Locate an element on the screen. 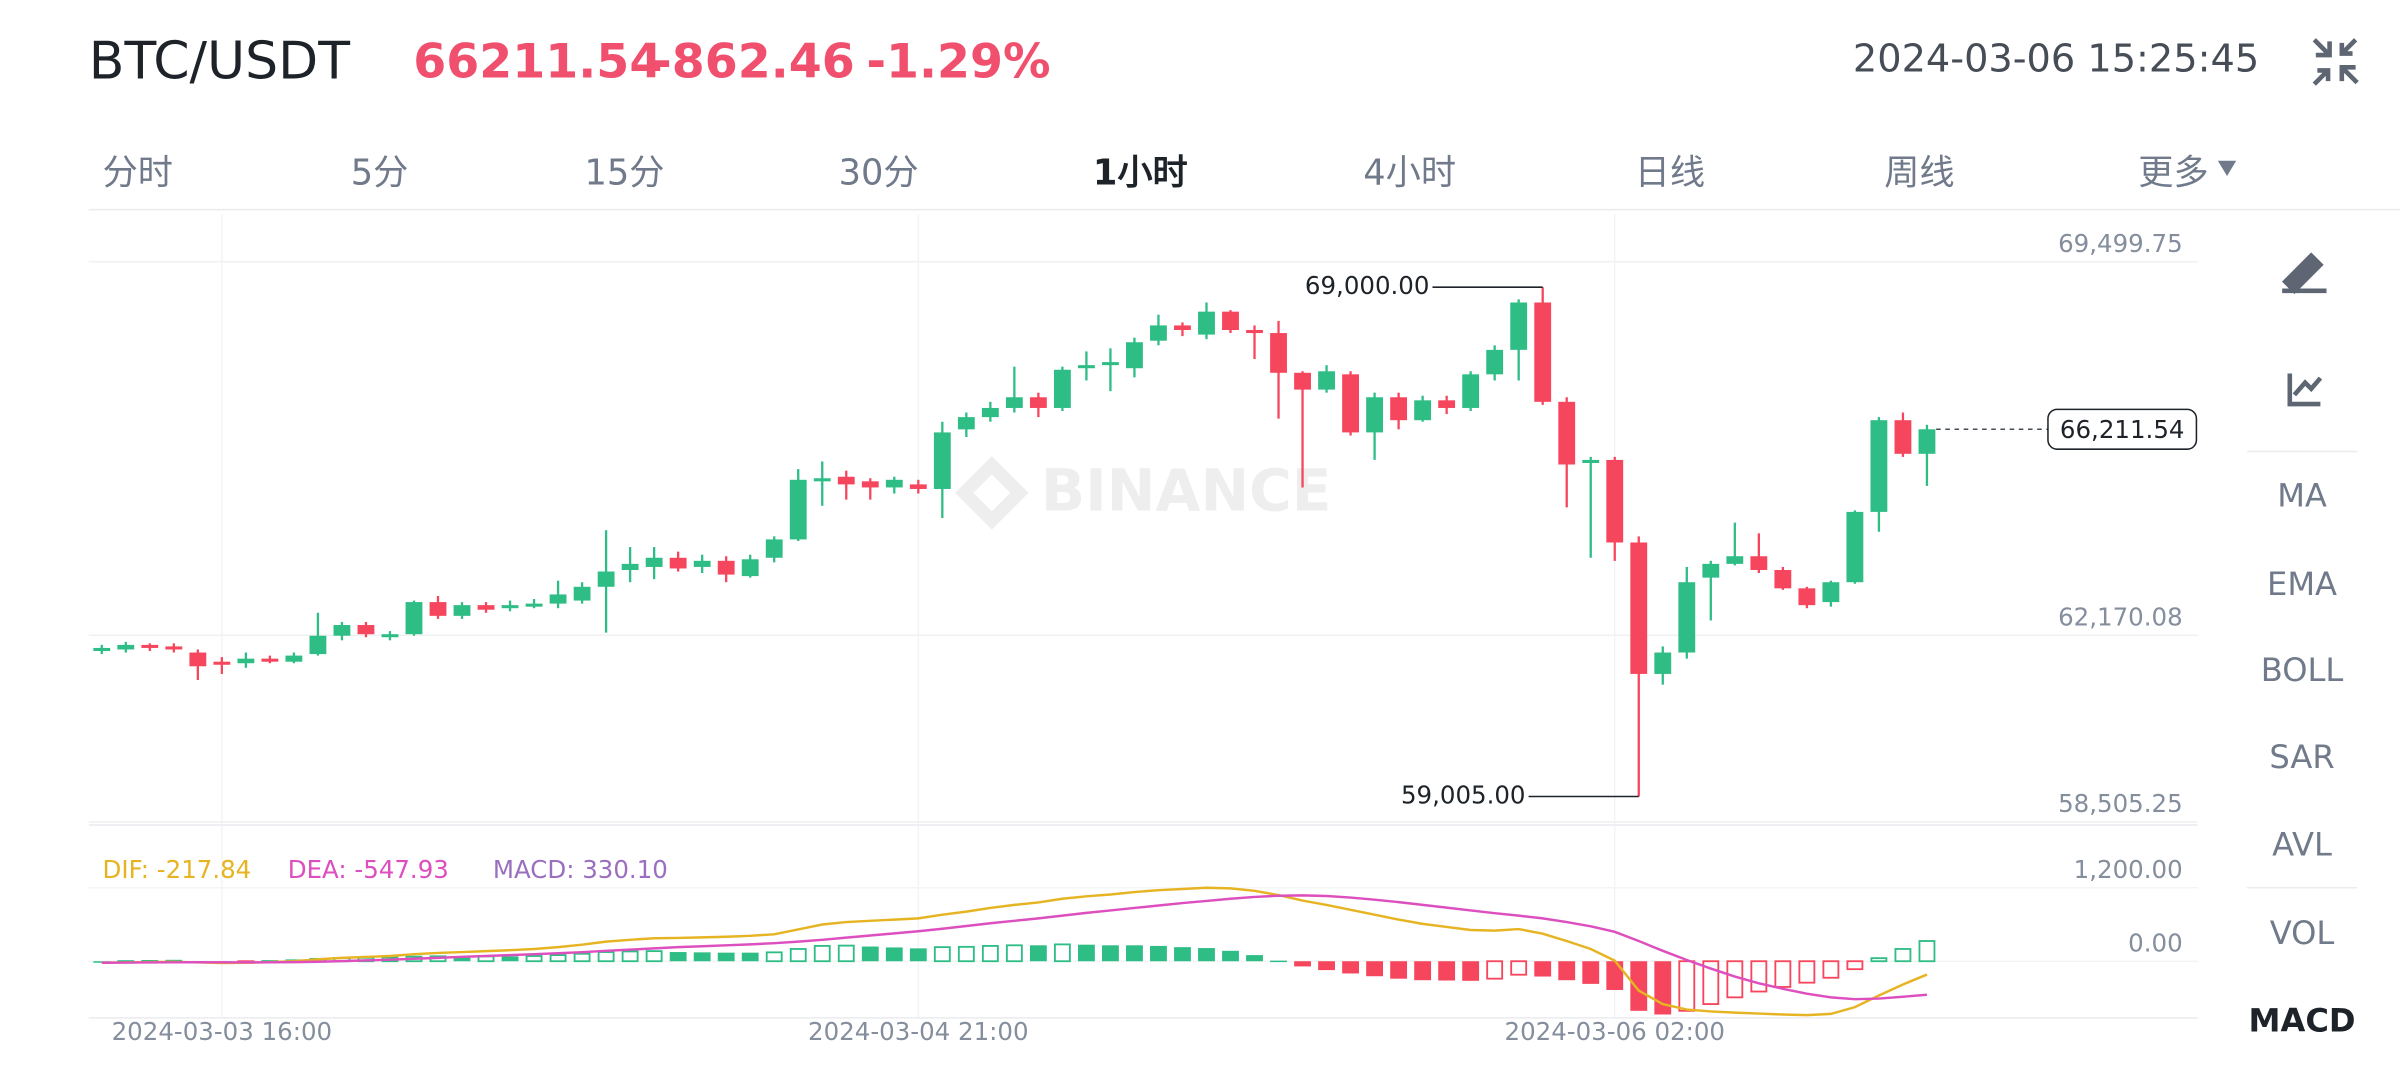 This screenshot has width=2400, height=1080. watermark-text: BINANCE is located at coordinates (1186, 490).